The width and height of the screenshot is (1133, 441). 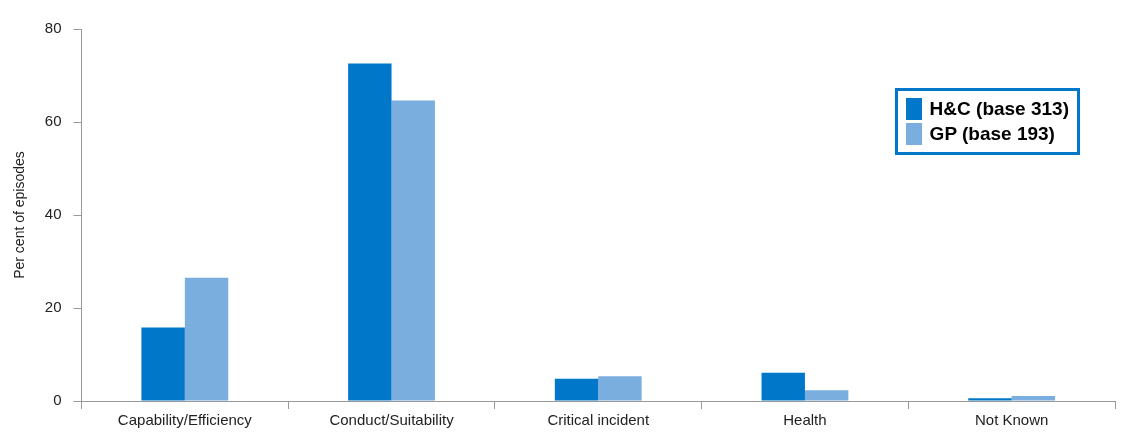 What do you see at coordinates (185, 420) in the screenshot?
I see `x-tick-label: Capability/Efficiency` at bounding box center [185, 420].